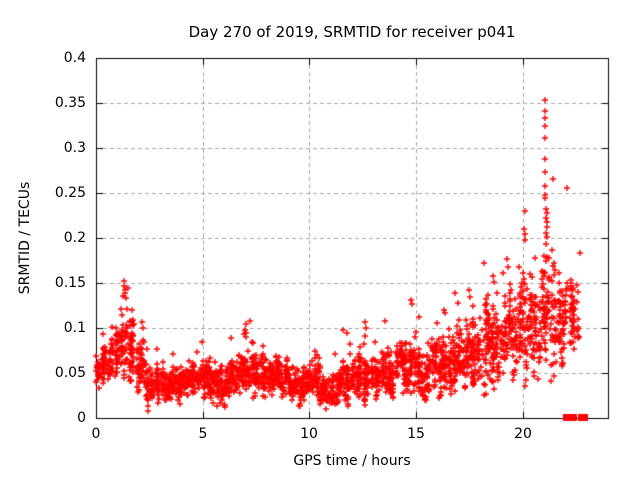 The height and width of the screenshot is (480, 640). Describe the element at coordinates (523, 434) in the screenshot. I see `x-tick-label: 20` at that location.